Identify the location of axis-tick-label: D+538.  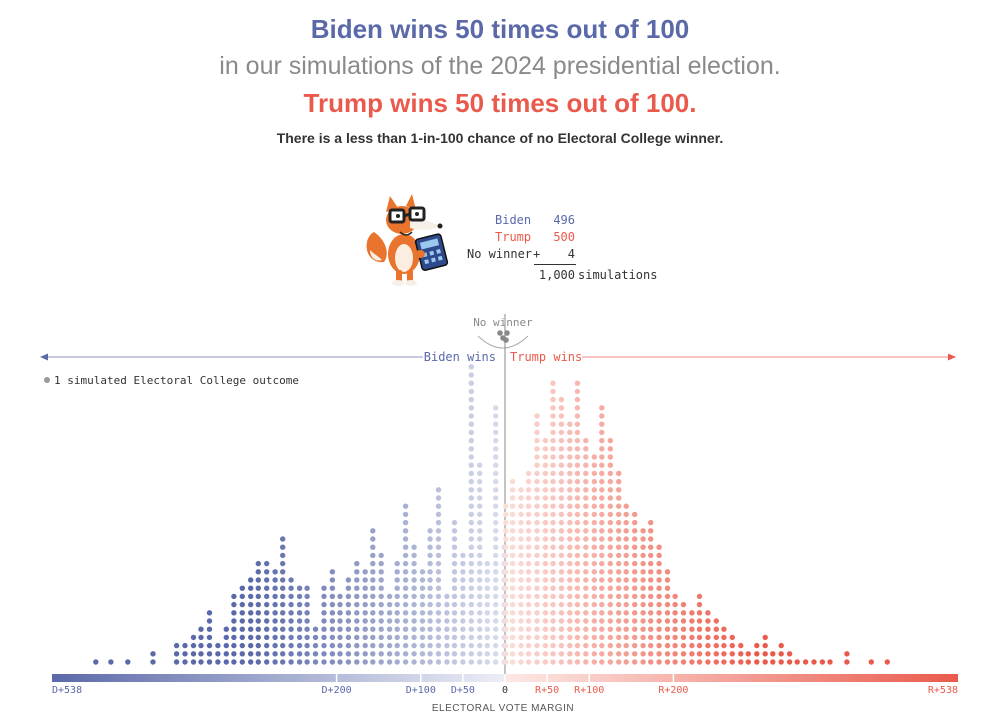
(67, 690).